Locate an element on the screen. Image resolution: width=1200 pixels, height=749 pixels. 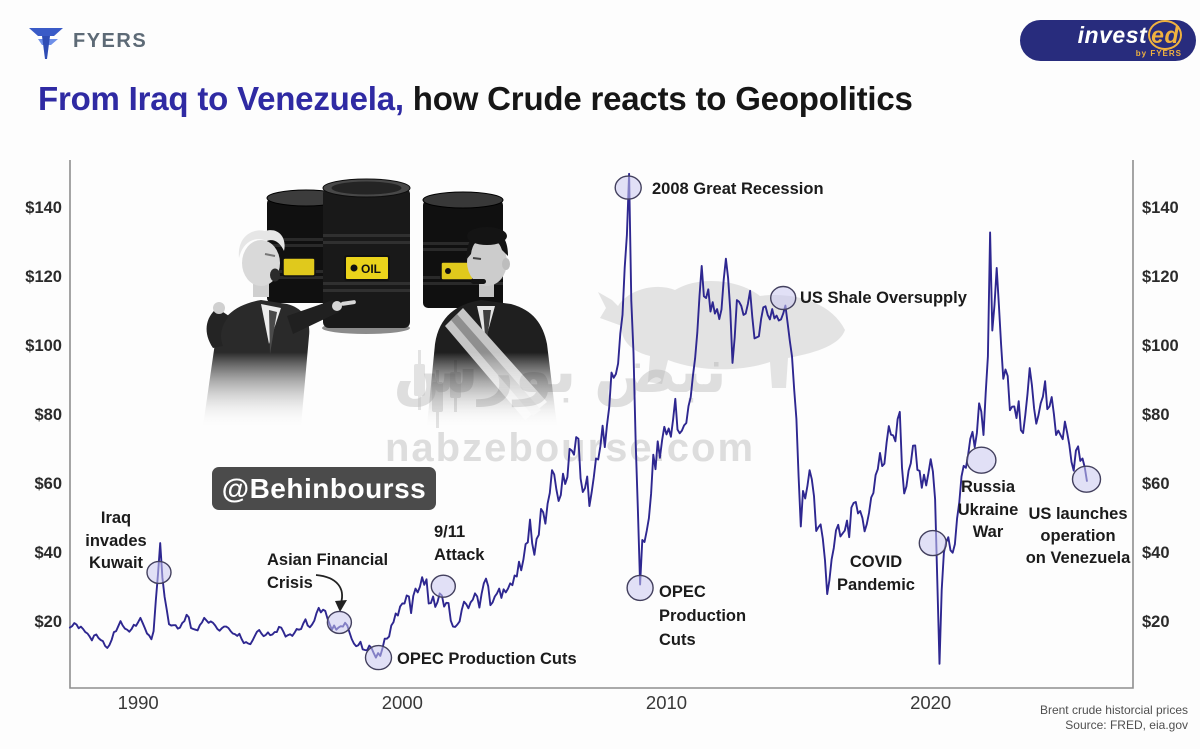
trump-maduro-oil-barrels-image: OIL is located at coordinates (380, 302).